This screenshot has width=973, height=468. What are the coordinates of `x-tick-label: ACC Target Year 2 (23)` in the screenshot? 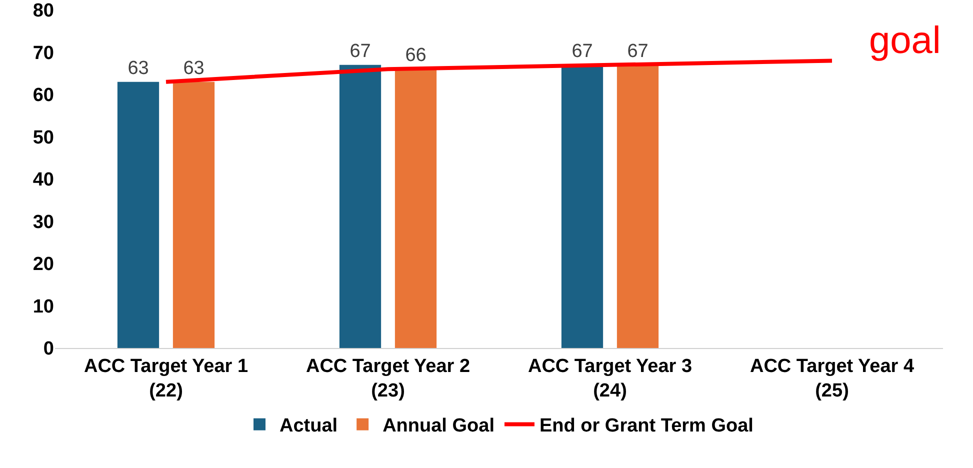 It's located at (388, 379).